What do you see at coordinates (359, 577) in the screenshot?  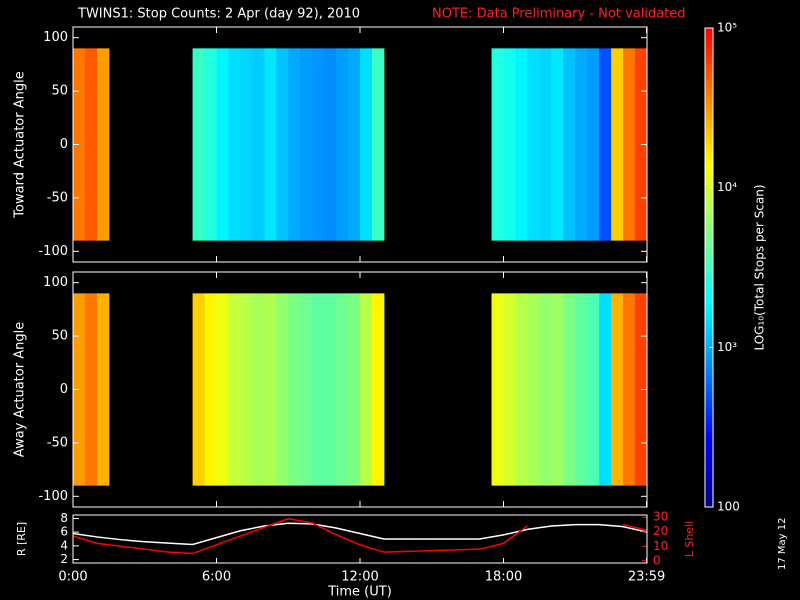 I see `x-tick-label: 12:00` at bounding box center [359, 577].